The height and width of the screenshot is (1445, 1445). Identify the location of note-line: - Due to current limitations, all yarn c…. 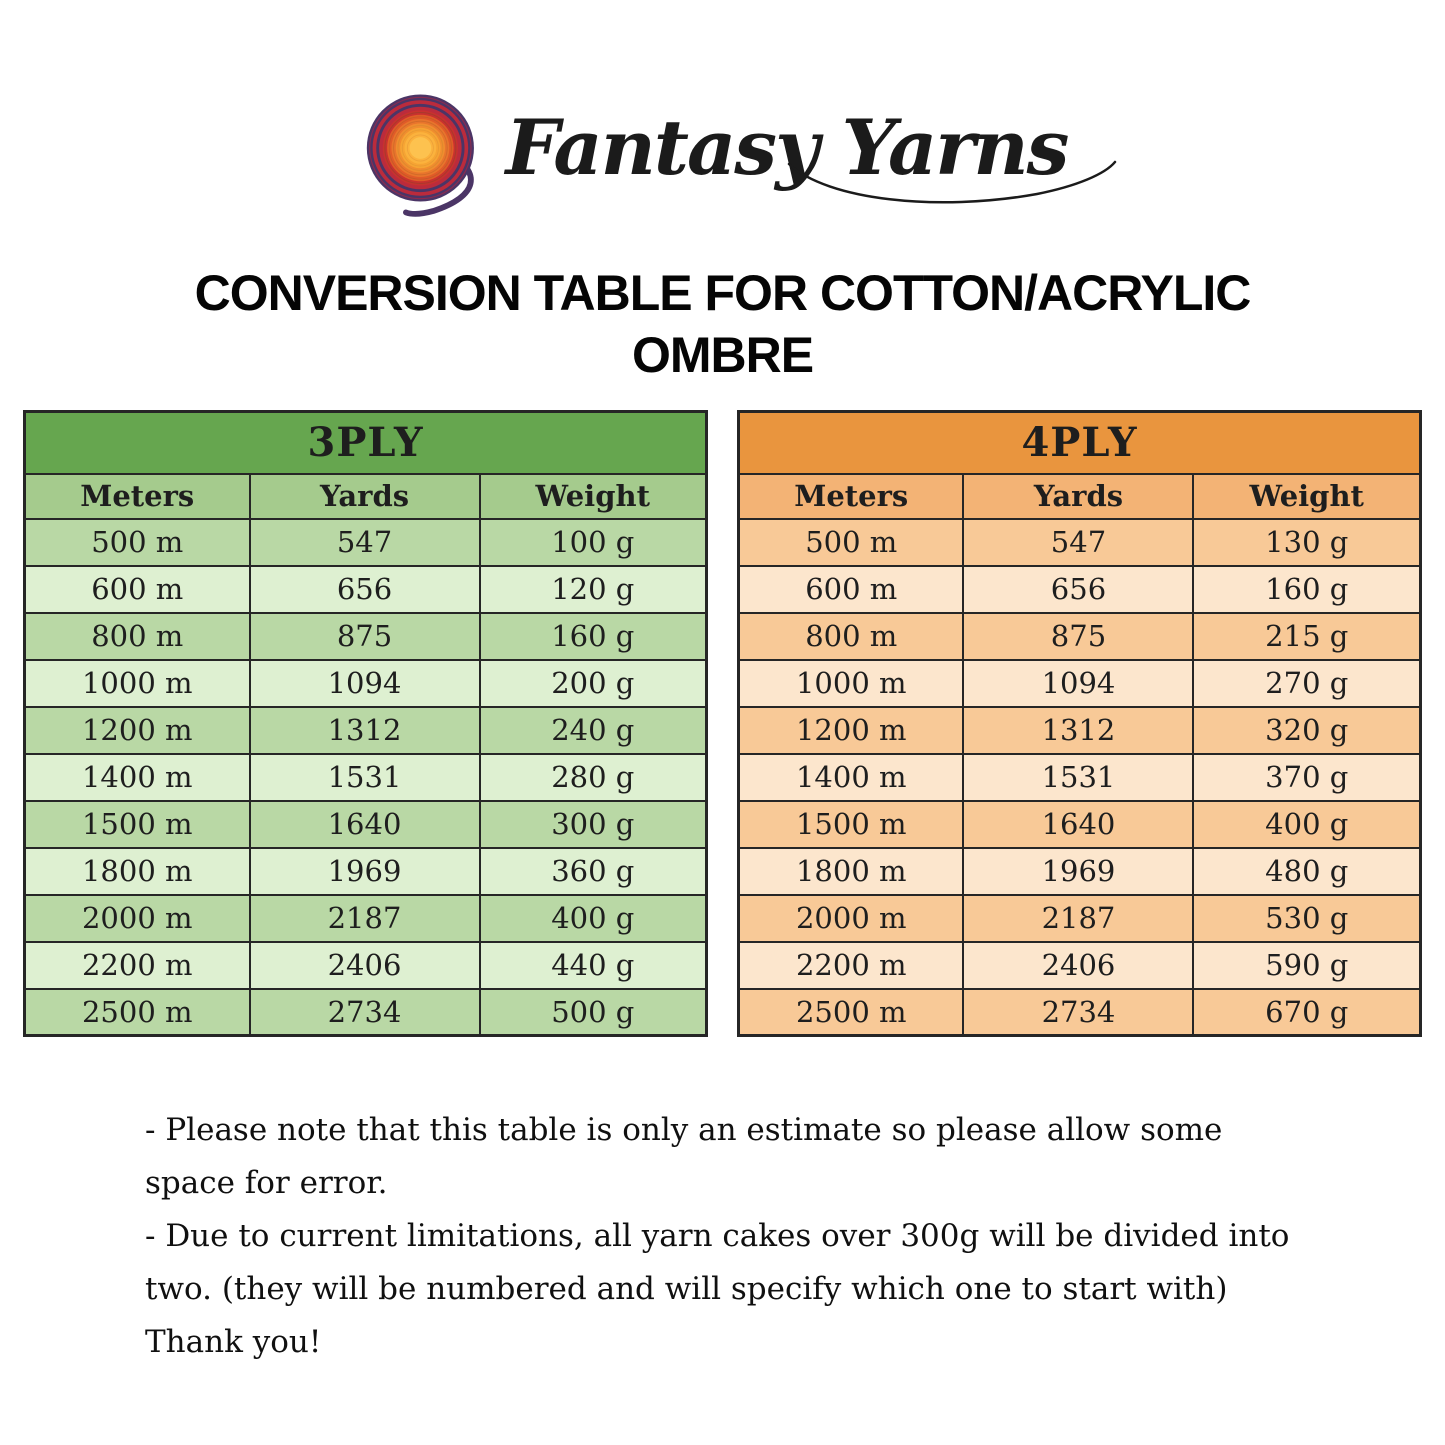
(717, 1236).